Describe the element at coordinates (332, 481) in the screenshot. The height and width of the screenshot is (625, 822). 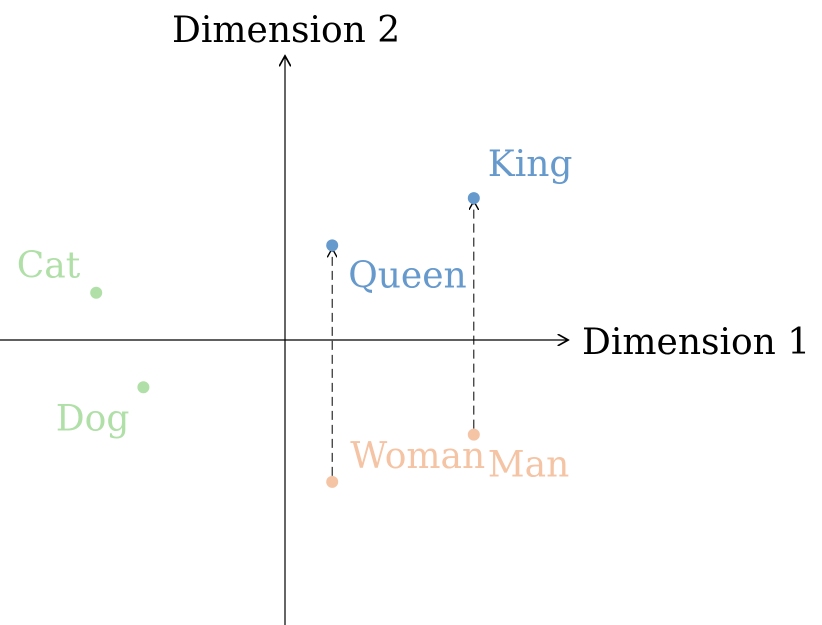
I see `point-woman` at that location.